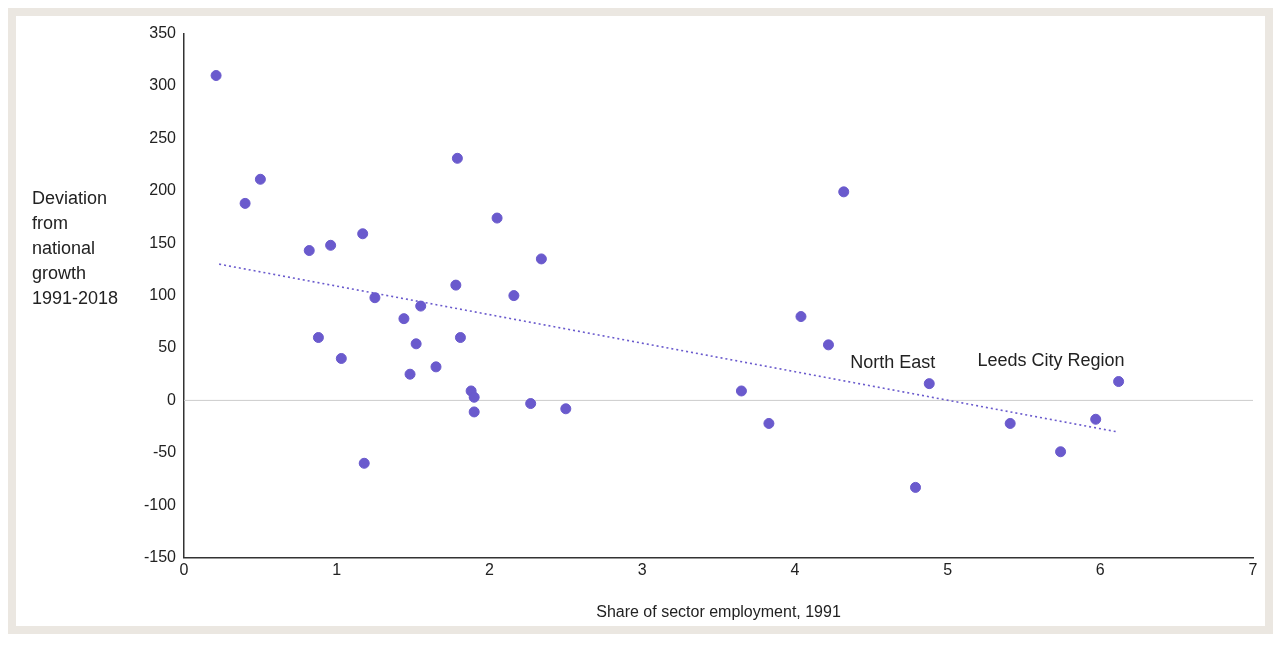  What do you see at coordinates (1100, 569) in the screenshot?
I see `x-tick-label: 6` at bounding box center [1100, 569].